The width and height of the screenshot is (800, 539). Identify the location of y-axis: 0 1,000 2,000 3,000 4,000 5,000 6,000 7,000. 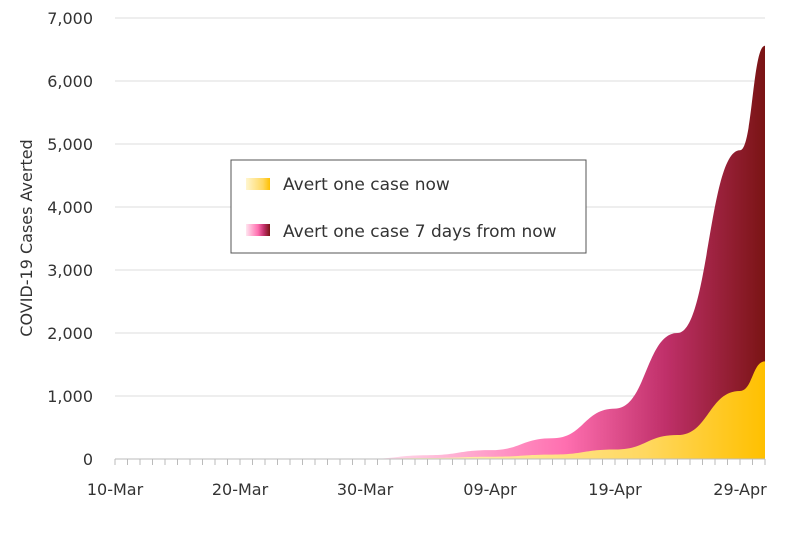
(70, 239).